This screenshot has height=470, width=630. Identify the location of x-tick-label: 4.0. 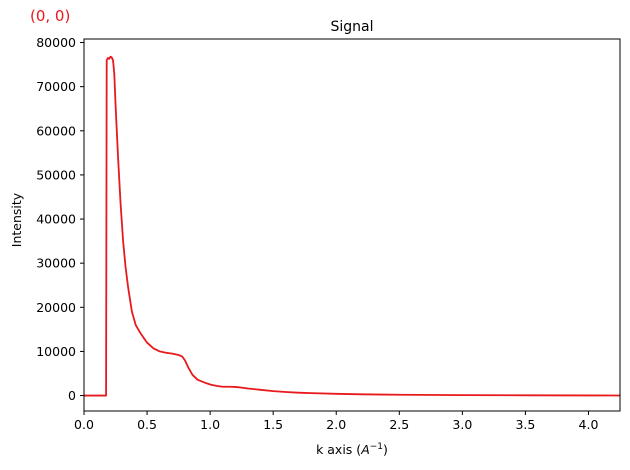
(589, 424).